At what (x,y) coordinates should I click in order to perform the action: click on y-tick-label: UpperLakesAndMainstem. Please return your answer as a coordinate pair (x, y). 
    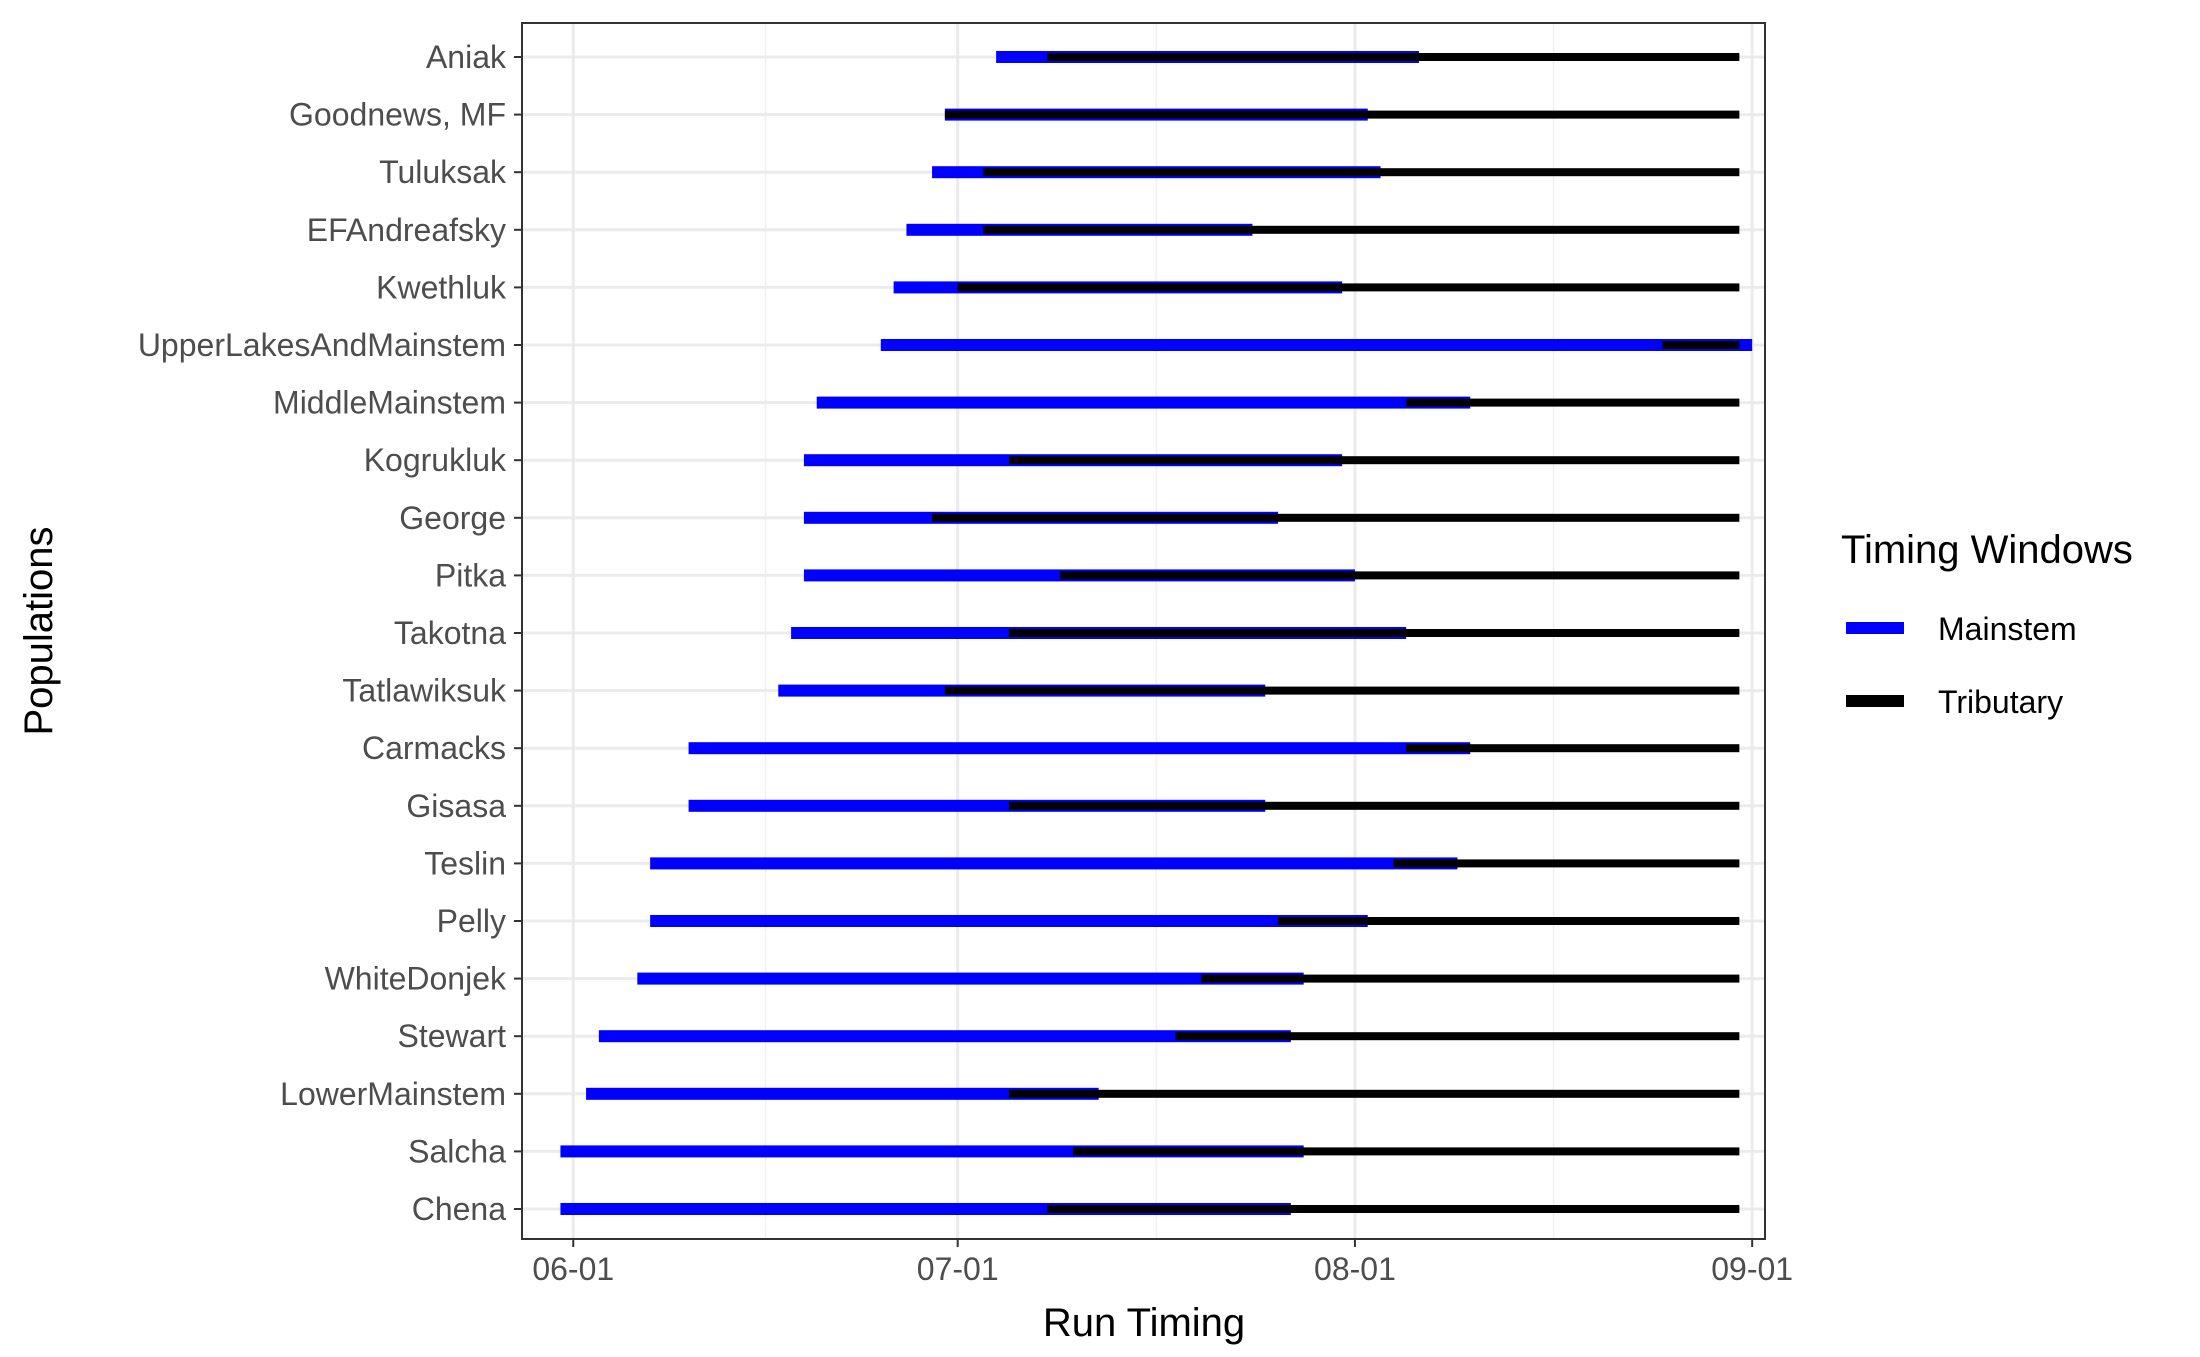
    Looking at the image, I should click on (322, 345).